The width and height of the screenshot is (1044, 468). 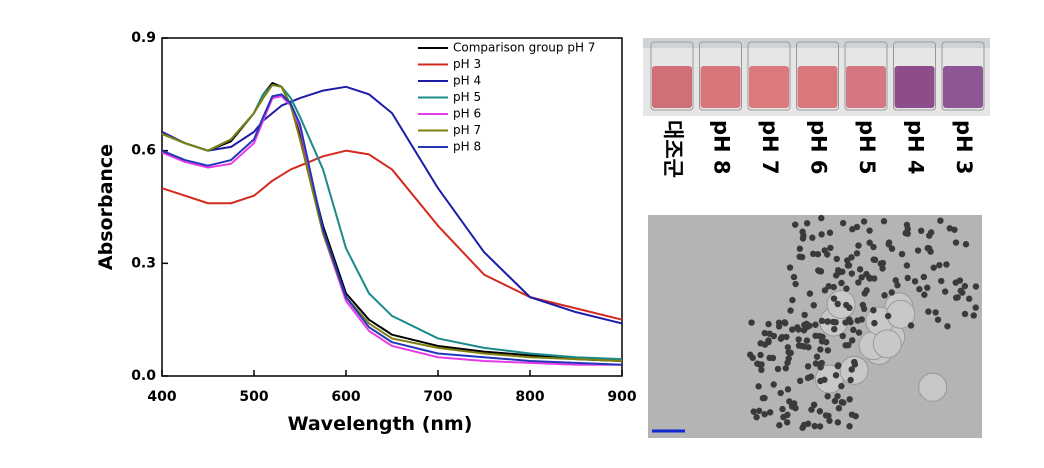 I want to click on y-tick-label: 0.0, so click(x=143, y=376).